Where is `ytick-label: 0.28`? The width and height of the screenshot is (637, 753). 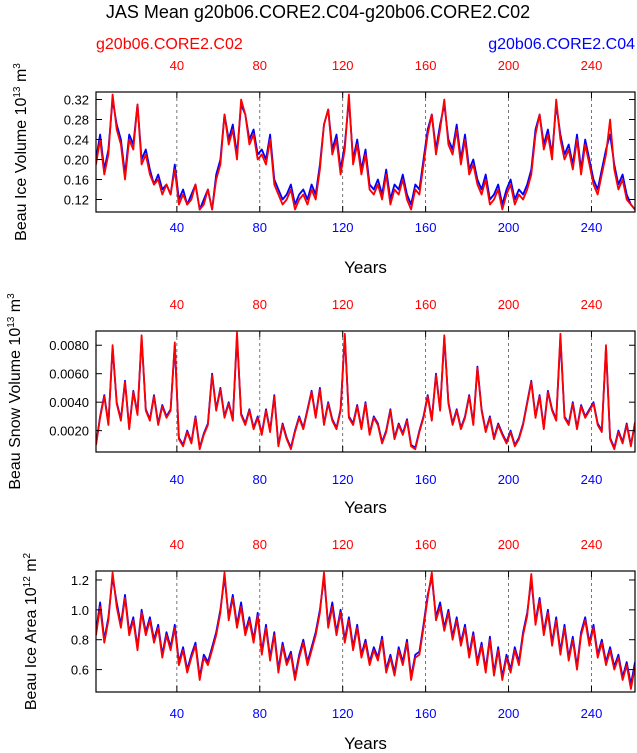
ytick-label: 0.28 is located at coordinates (76, 120).